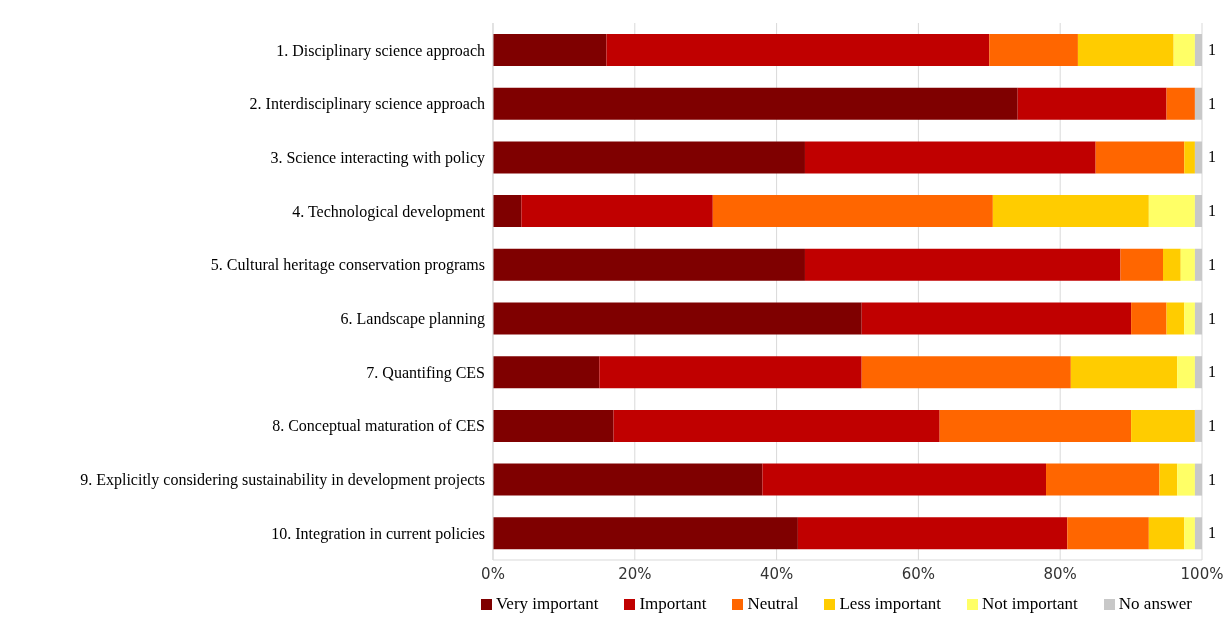 Image resolution: width=1232 pixels, height=627 pixels. I want to click on x-tick-label: 100%, so click(1202, 573).